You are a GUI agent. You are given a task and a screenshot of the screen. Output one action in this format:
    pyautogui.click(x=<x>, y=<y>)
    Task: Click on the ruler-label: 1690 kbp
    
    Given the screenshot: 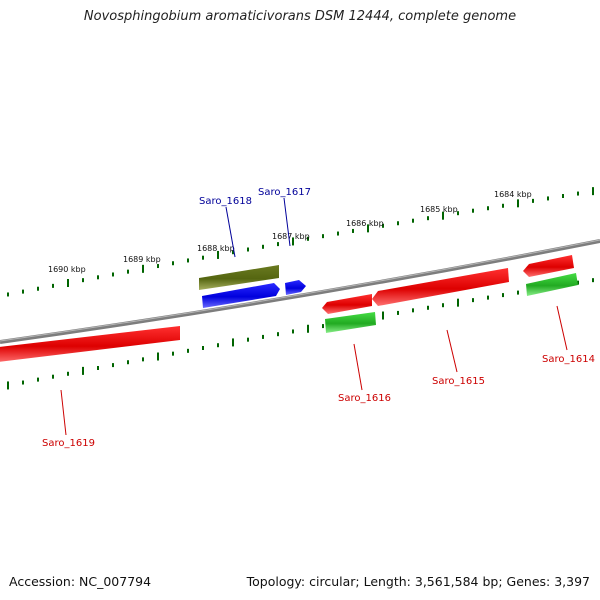 What is the action you would take?
    pyautogui.click(x=67, y=269)
    